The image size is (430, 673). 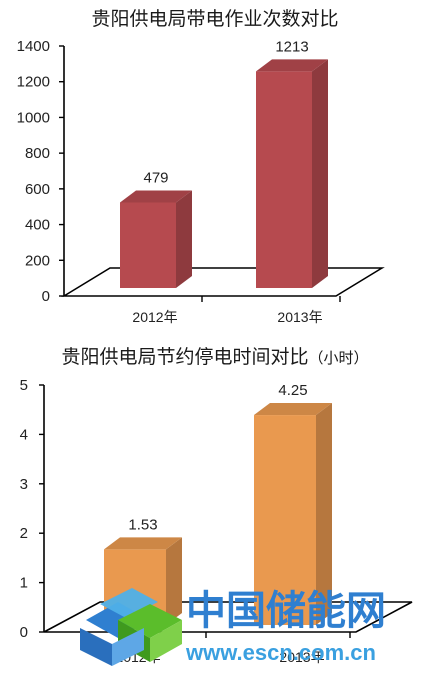 What do you see at coordinates (33, 82) in the screenshot?
I see `y-tick-label: 1200` at bounding box center [33, 82].